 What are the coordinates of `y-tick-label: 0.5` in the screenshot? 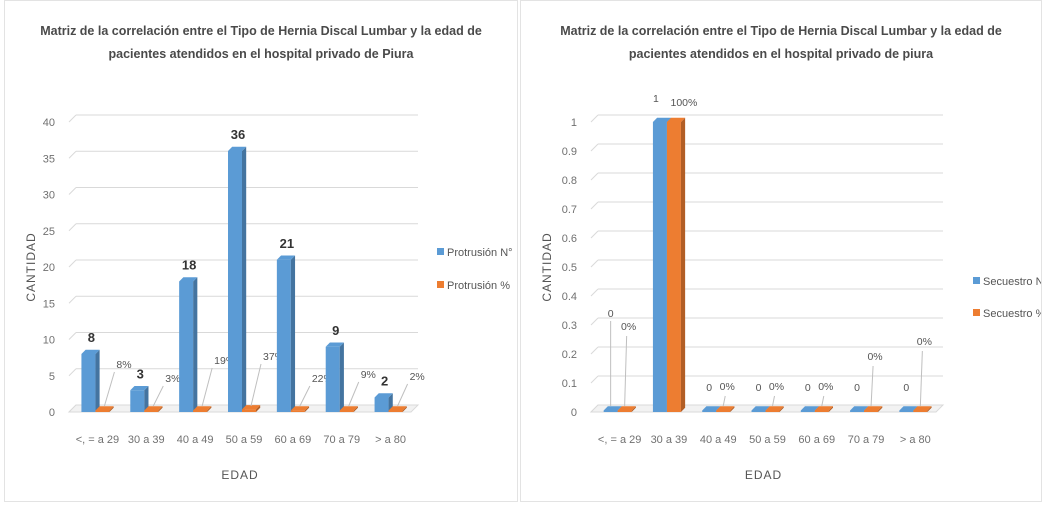 It's located at (569, 268).